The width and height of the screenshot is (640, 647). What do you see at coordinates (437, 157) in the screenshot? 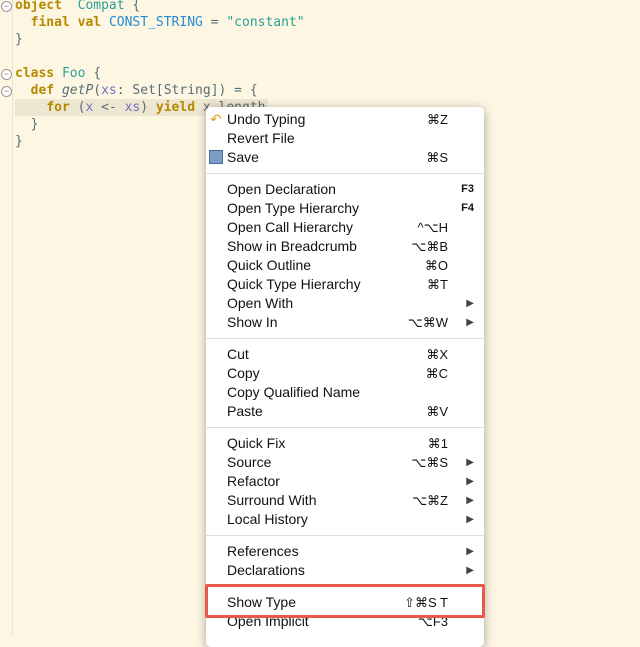
I see `shortcut-label: ⌘S` at bounding box center [437, 157].